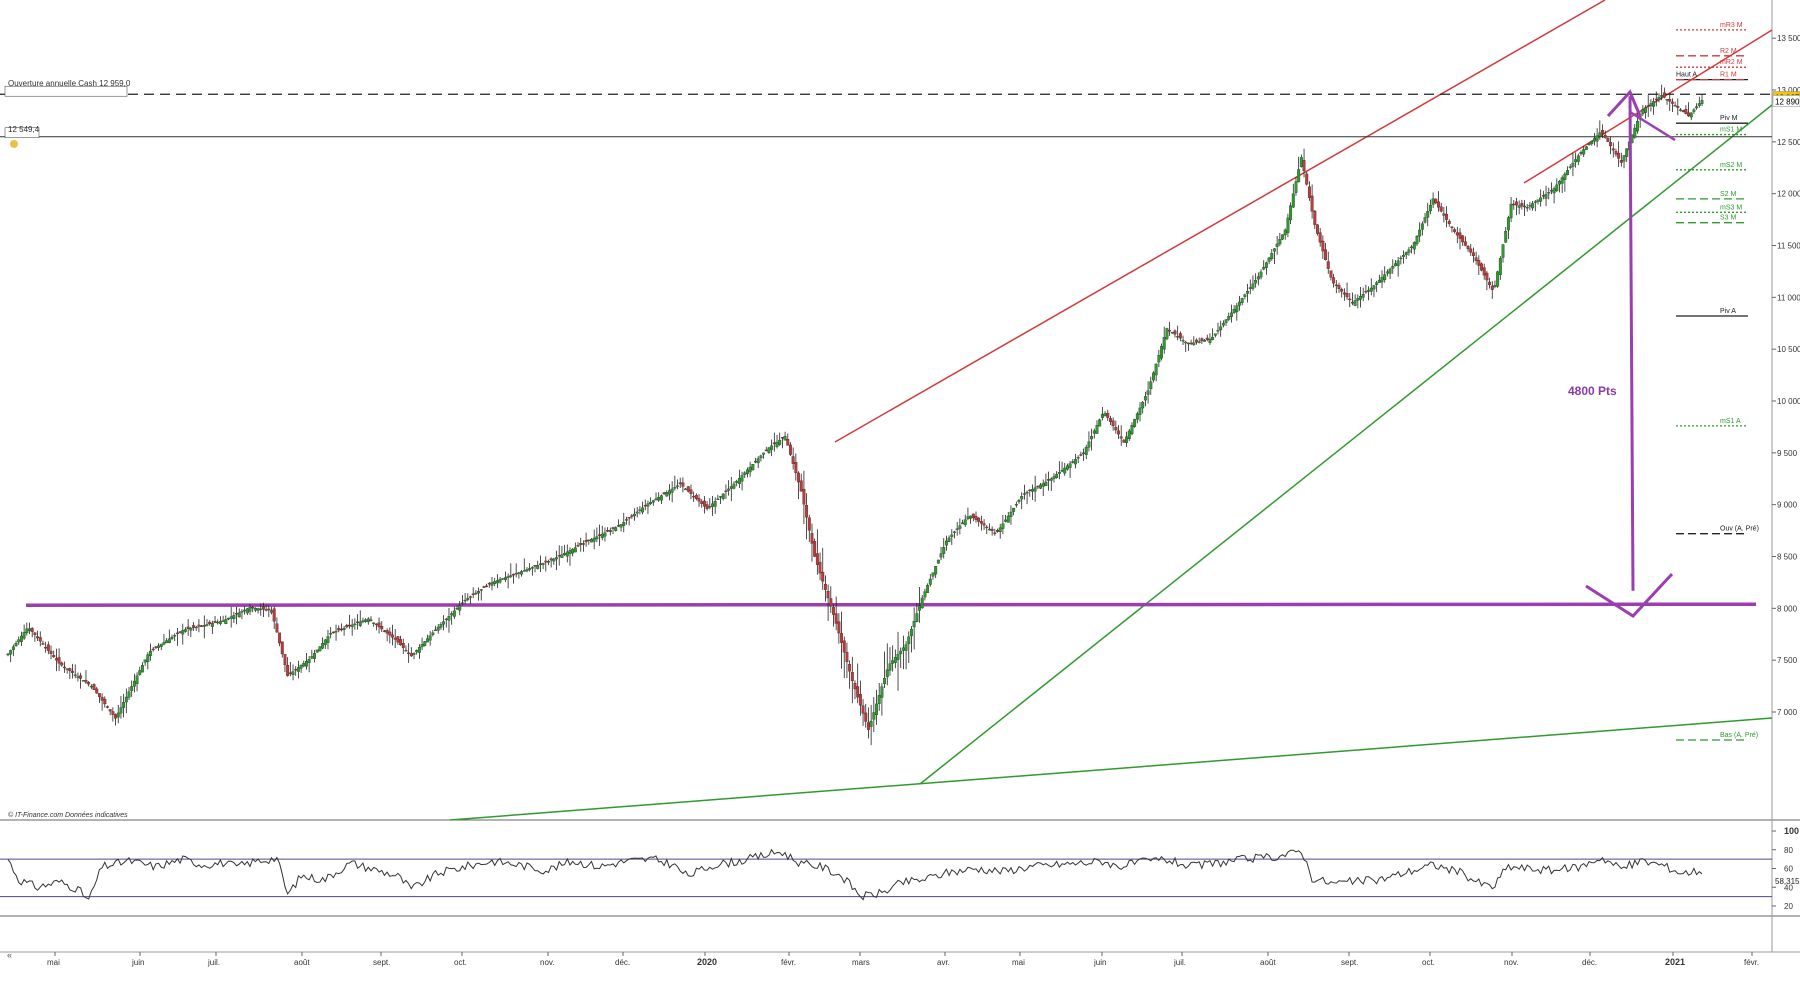  I want to click on x-tick-label: août, so click(1268, 962).